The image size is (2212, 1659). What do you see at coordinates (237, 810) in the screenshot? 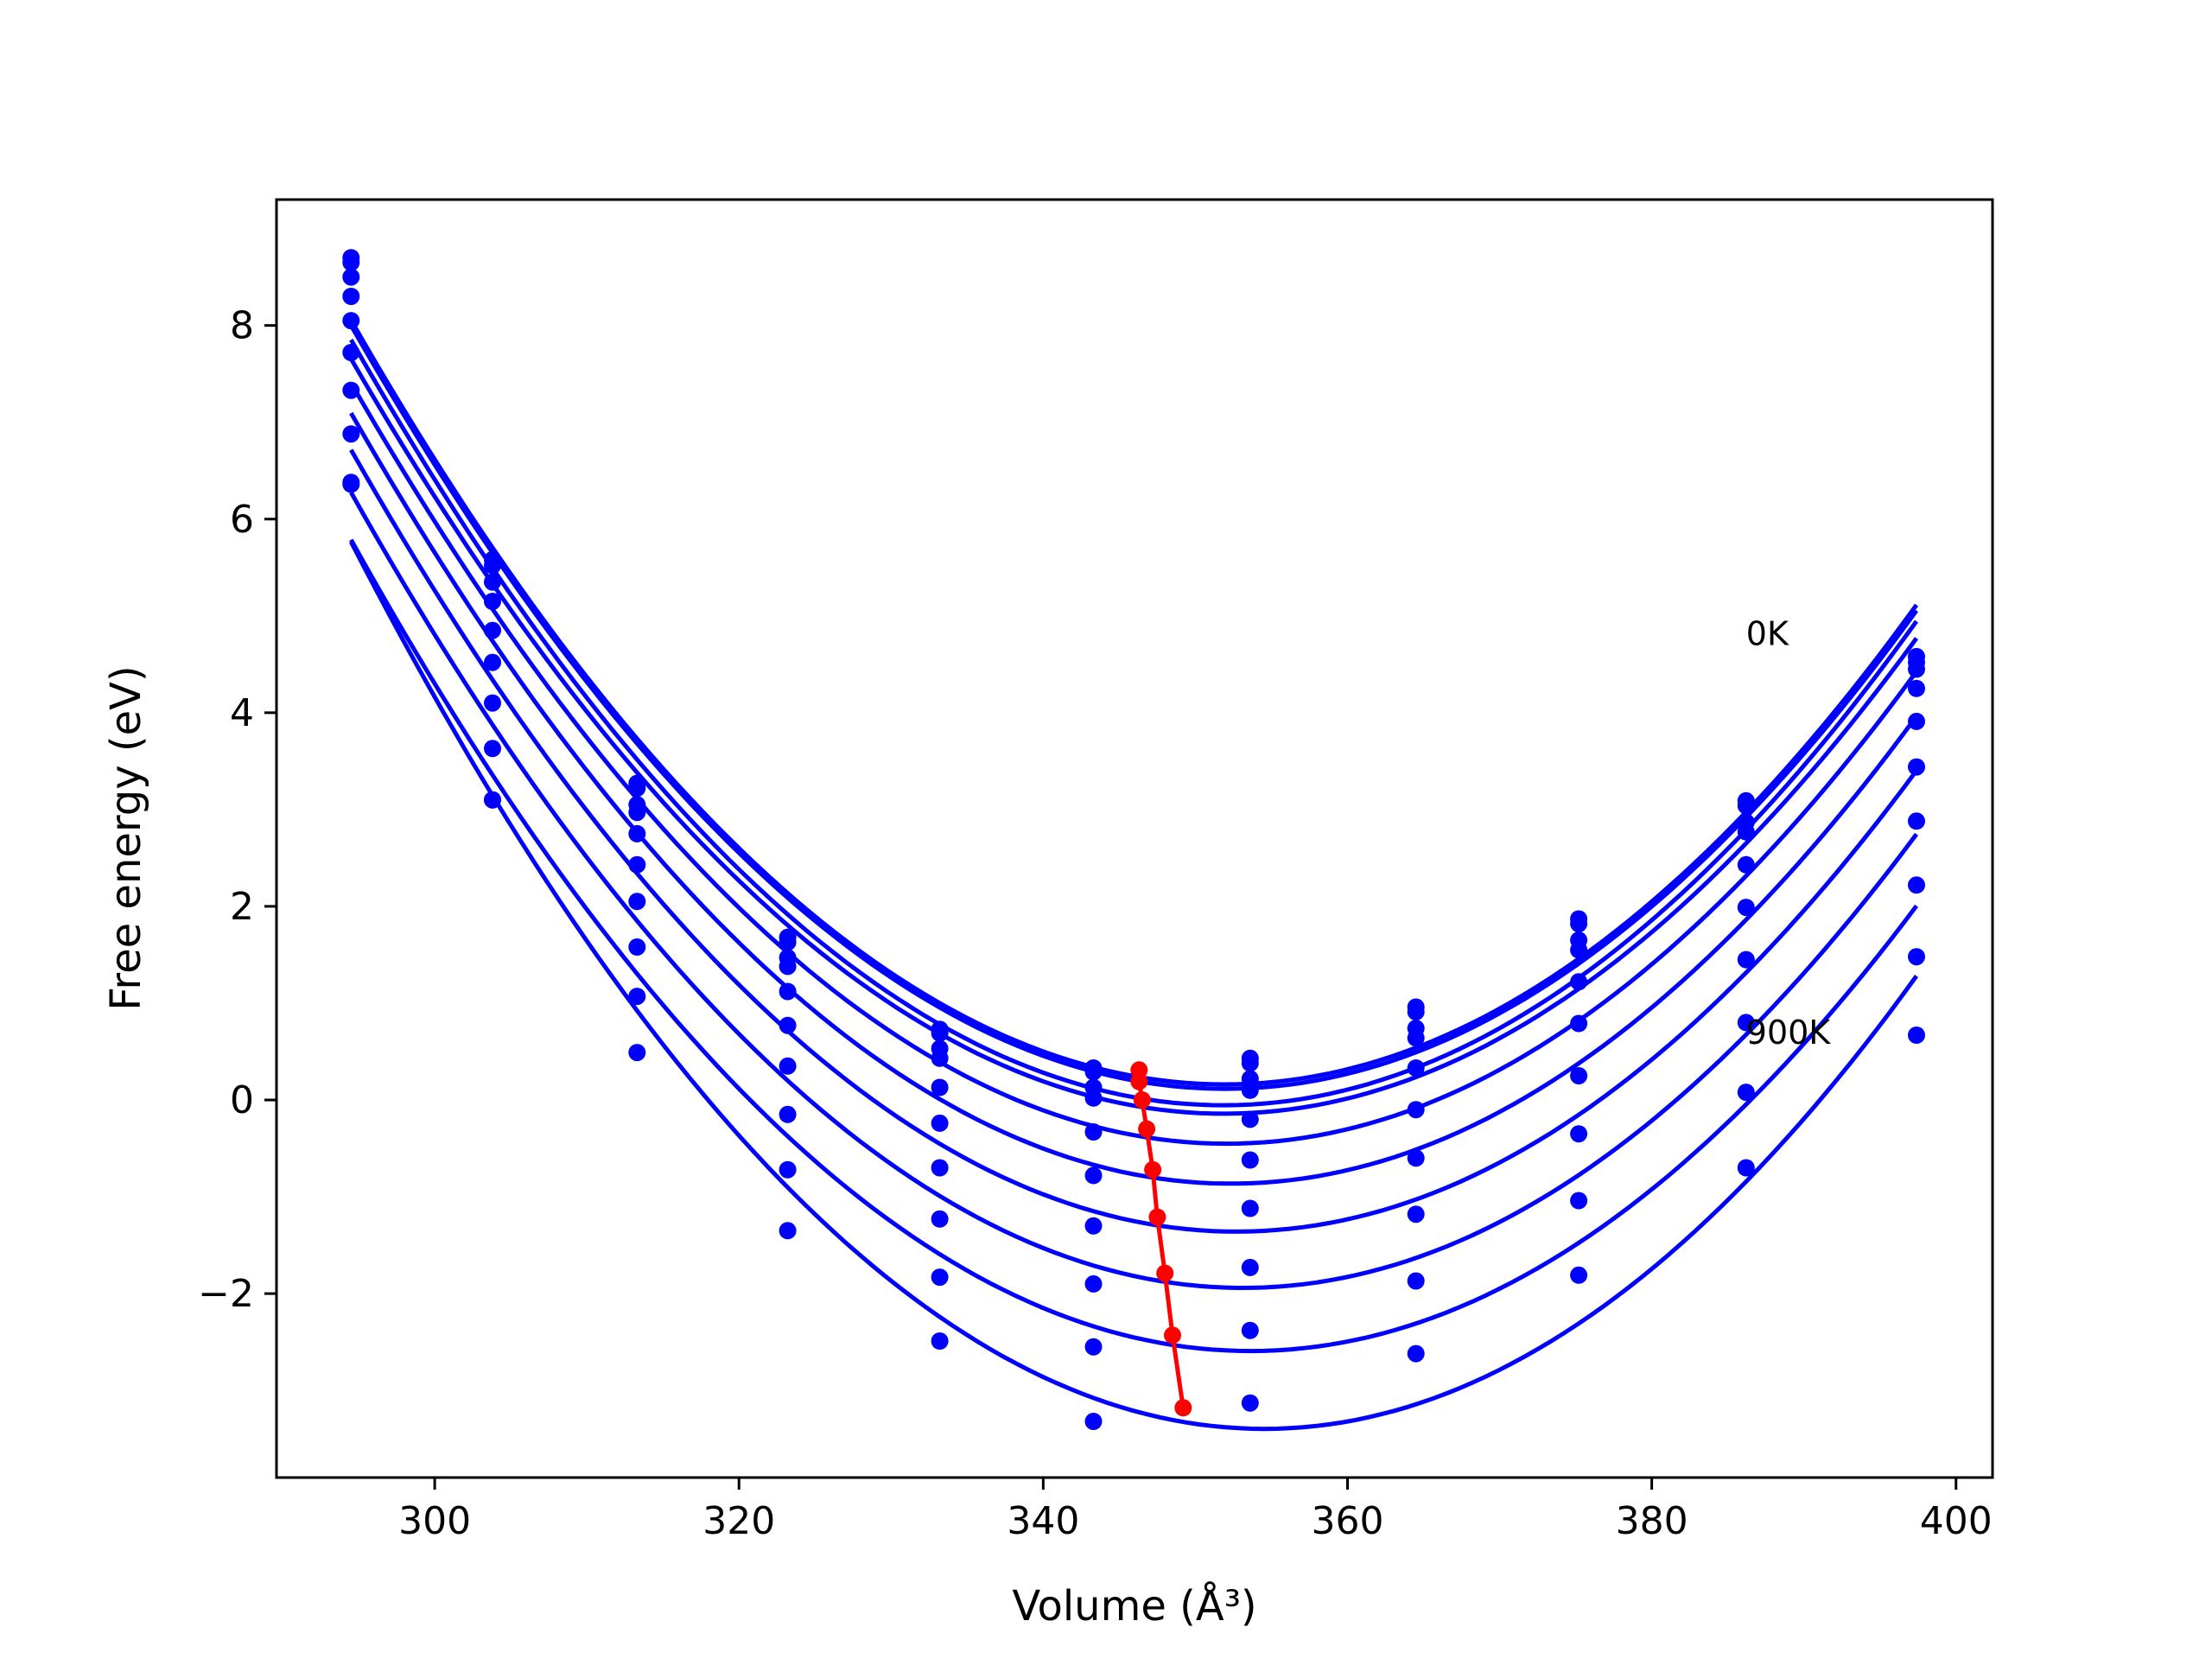
I see `y-axis-ticks: 8 6 4 2 0 −2` at bounding box center [237, 810].